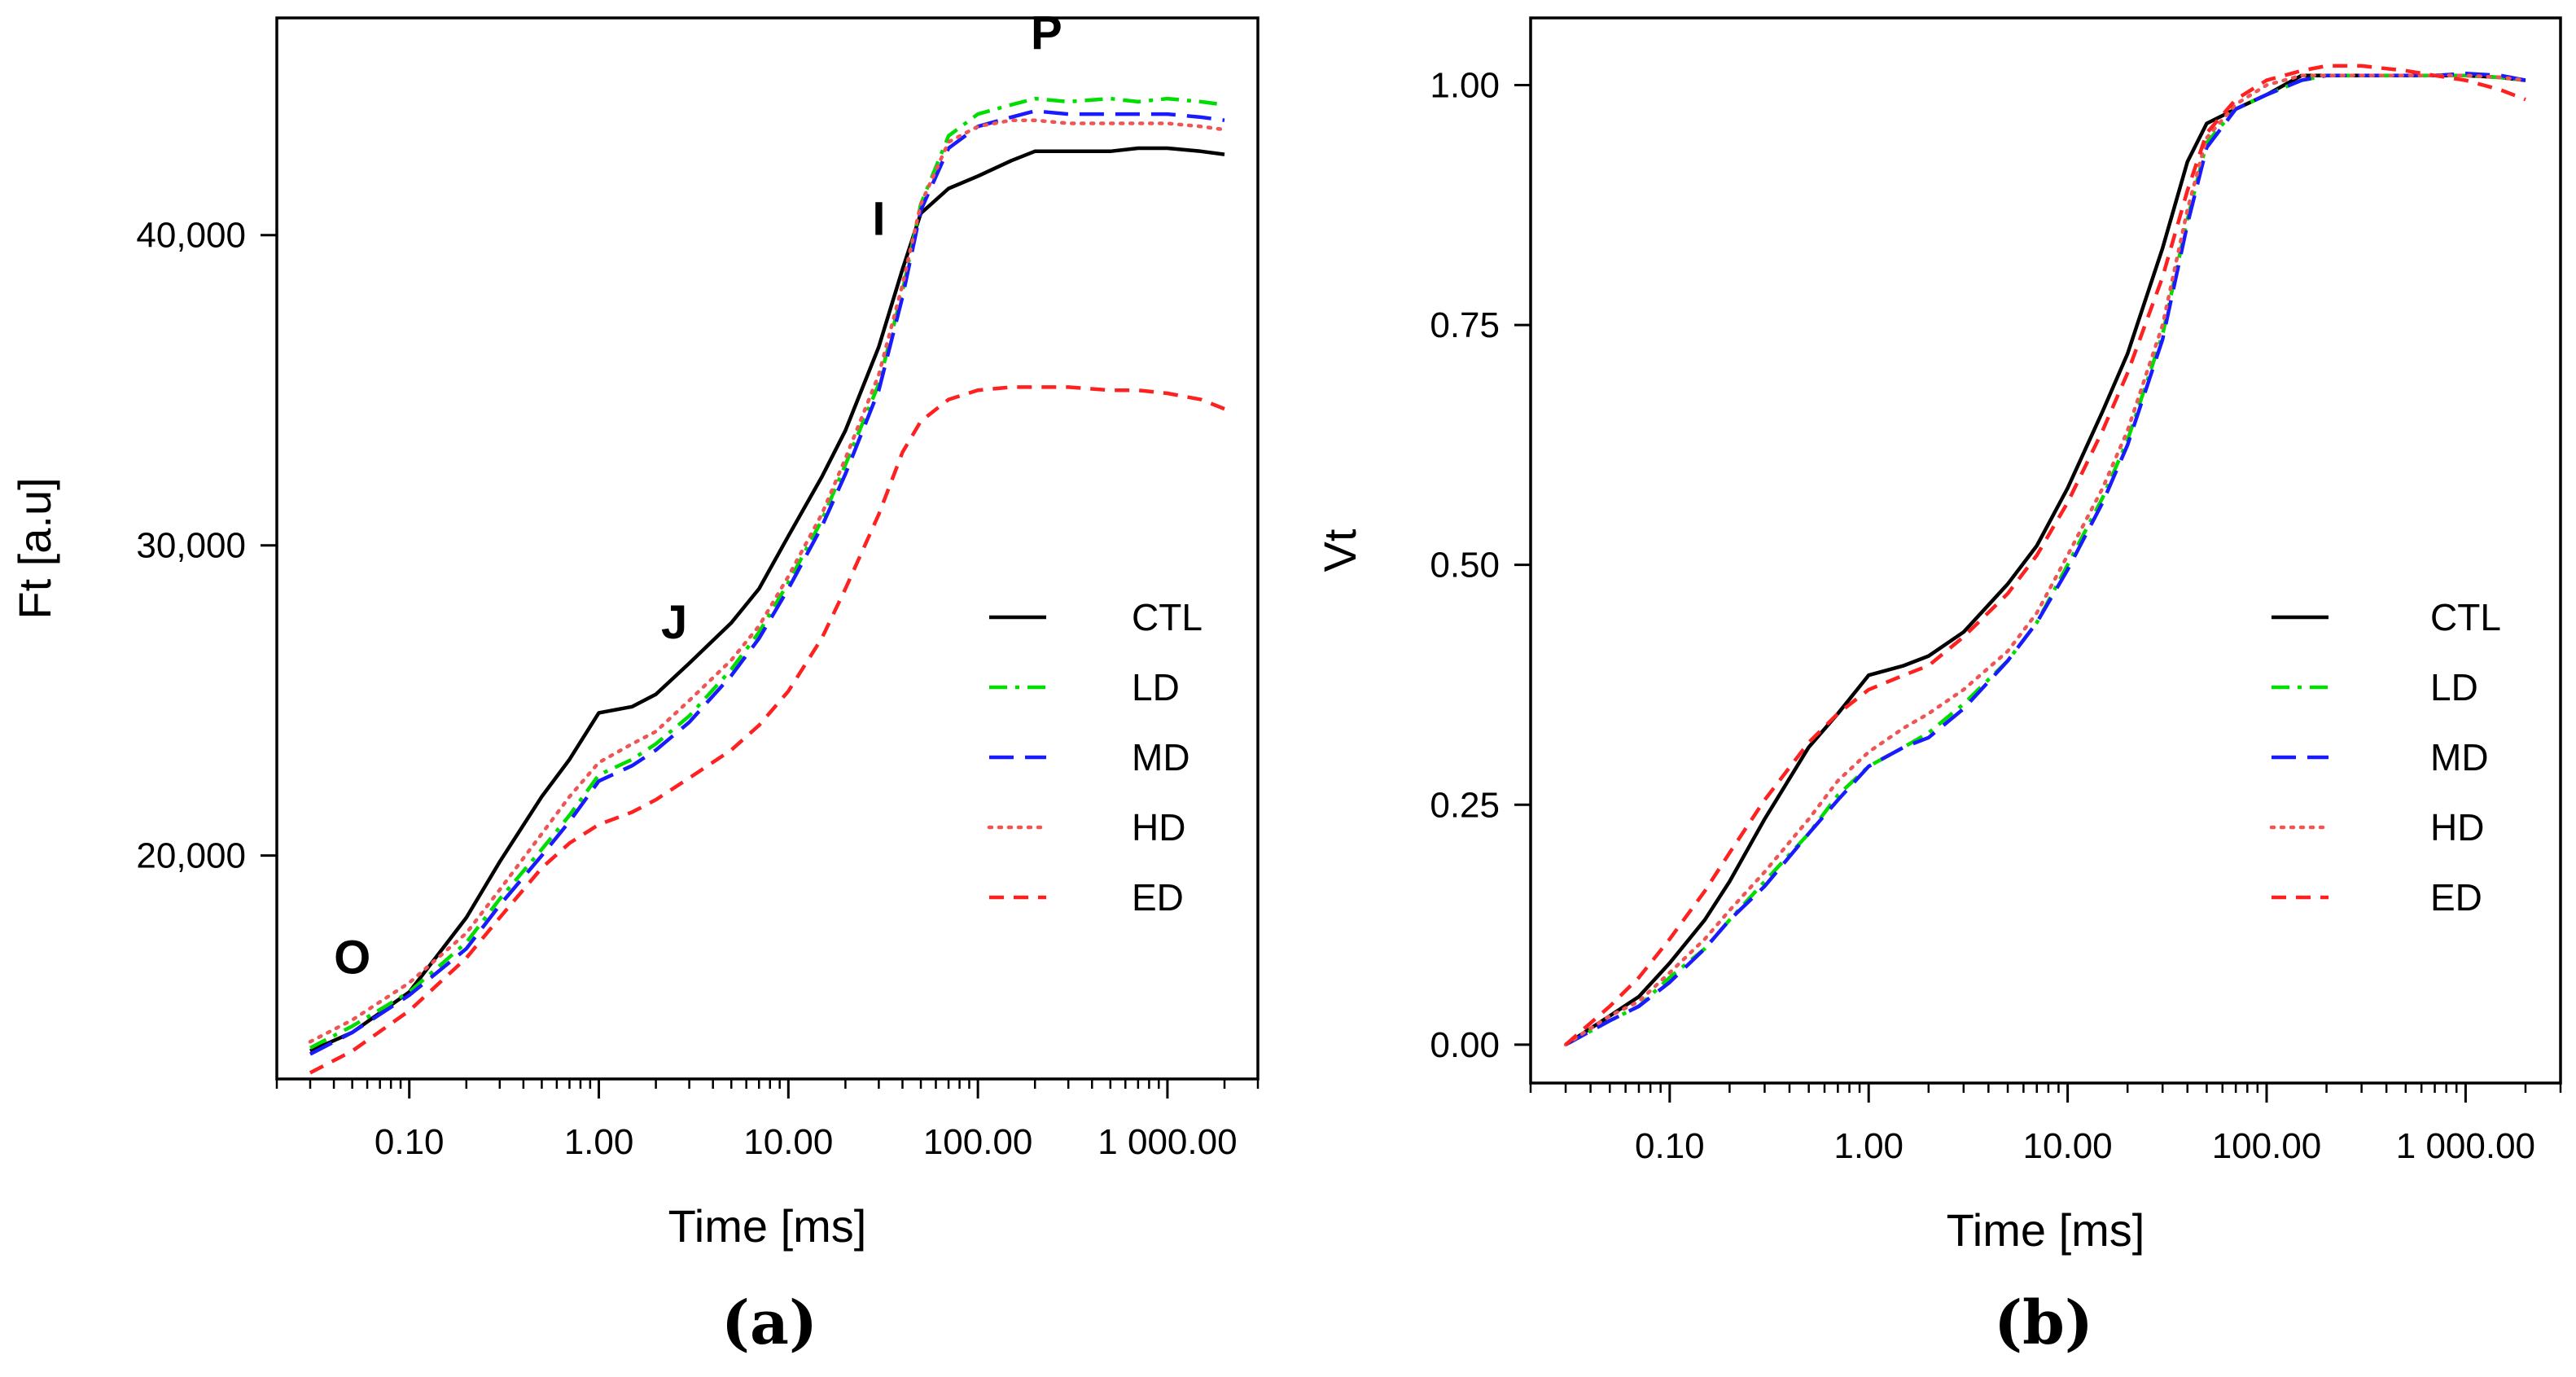 Image resolution: width=2576 pixels, height=1377 pixels. Describe the element at coordinates (674, 622) in the screenshot. I see `phase-label-j: J` at that location.